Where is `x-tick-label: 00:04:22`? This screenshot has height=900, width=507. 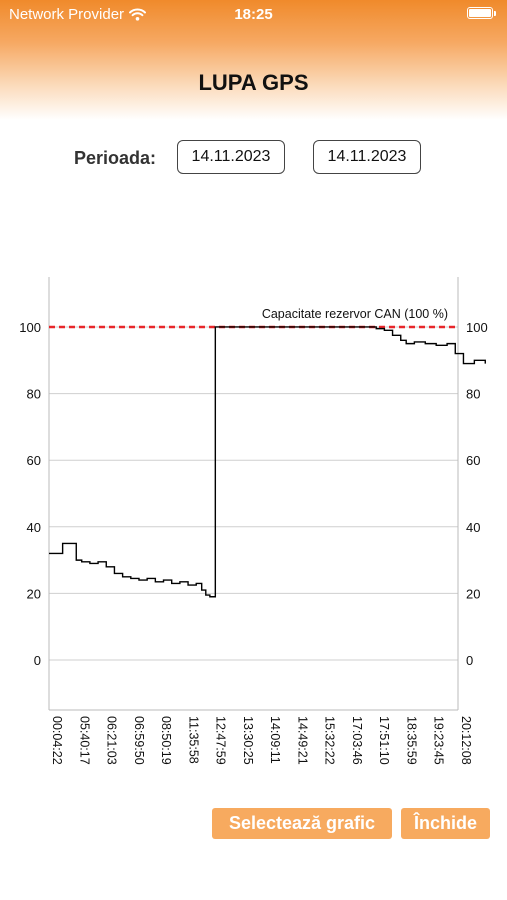
x-tick-label: 00:04:22 is located at coordinates (57, 740).